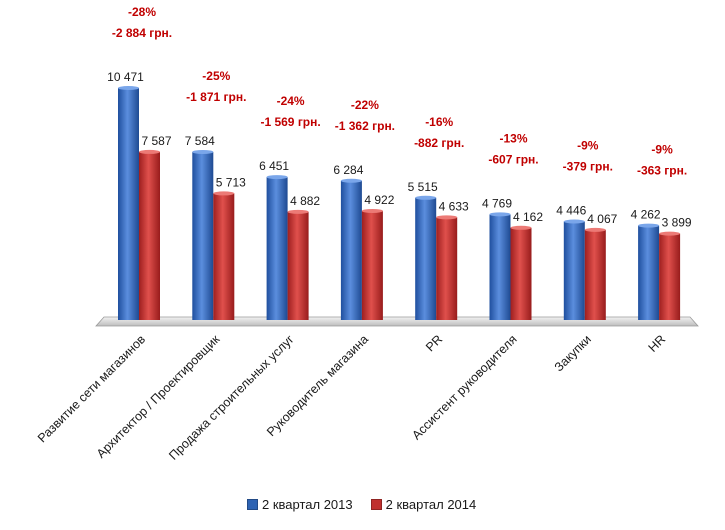 This screenshot has width=725, height=530. Describe the element at coordinates (677, 223) in the screenshot. I see `value-label-2014: 3 899` at that location.